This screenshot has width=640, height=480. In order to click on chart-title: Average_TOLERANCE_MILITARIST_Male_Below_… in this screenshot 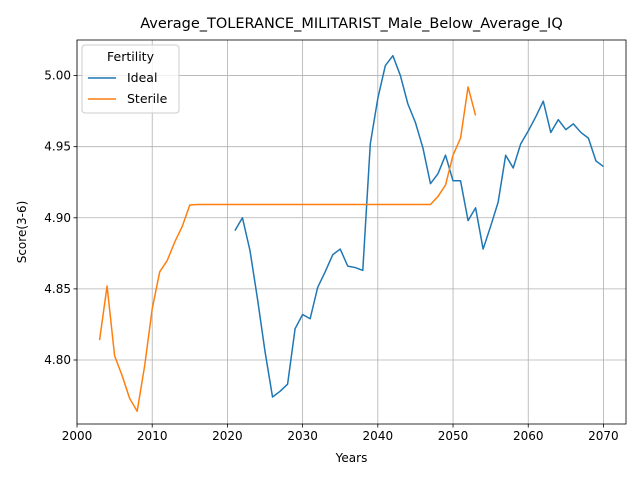, I will do `click(351, 24)`.